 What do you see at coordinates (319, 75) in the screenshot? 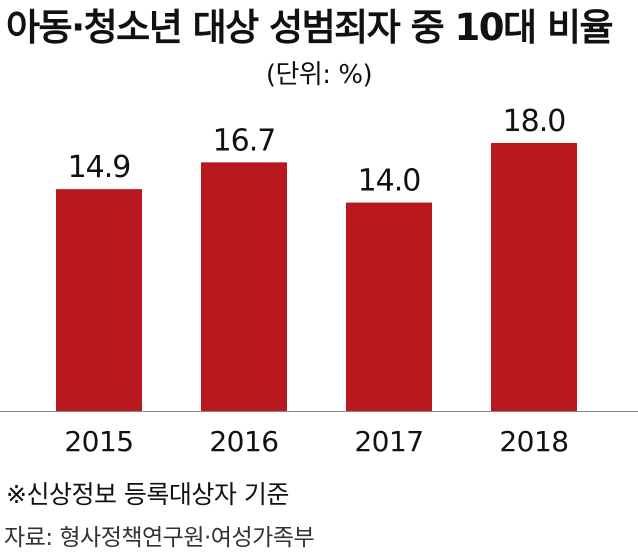
I see `unit-label: (단위: %)` at bounding box center [319, 75].